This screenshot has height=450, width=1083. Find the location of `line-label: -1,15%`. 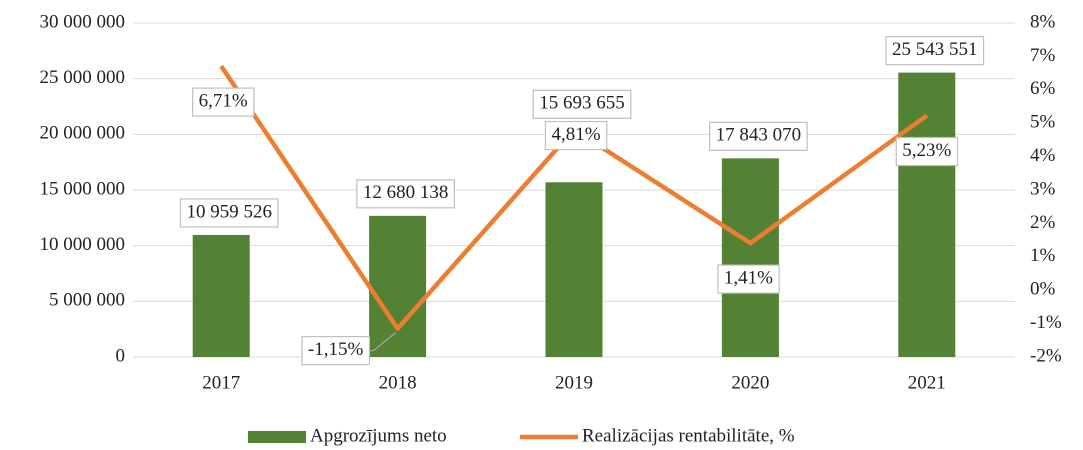

line-label: -1,15% is located at coordinates (336, 349).